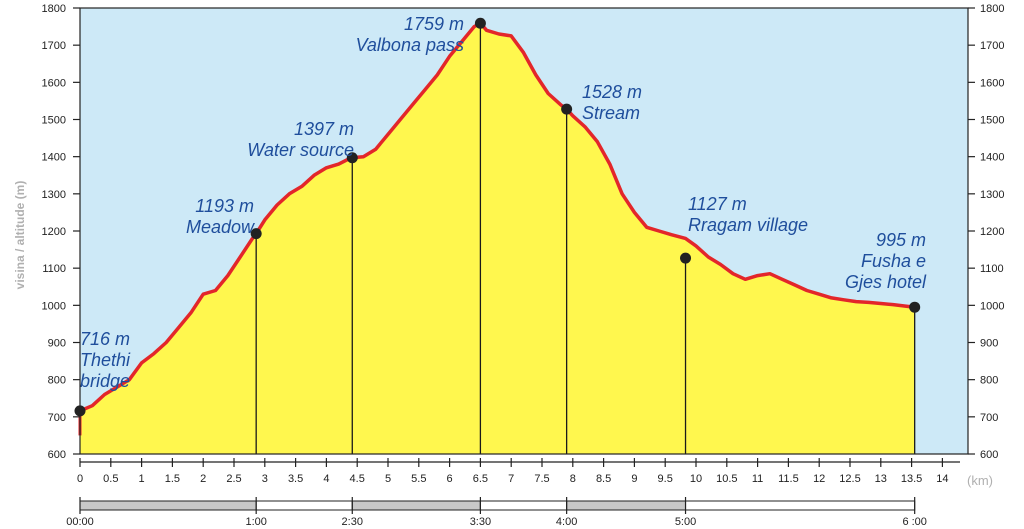 The height and width of the screenshot is (529, 1024). I want to click on waypoint-label-4-1: Stream, so click(611, 113).